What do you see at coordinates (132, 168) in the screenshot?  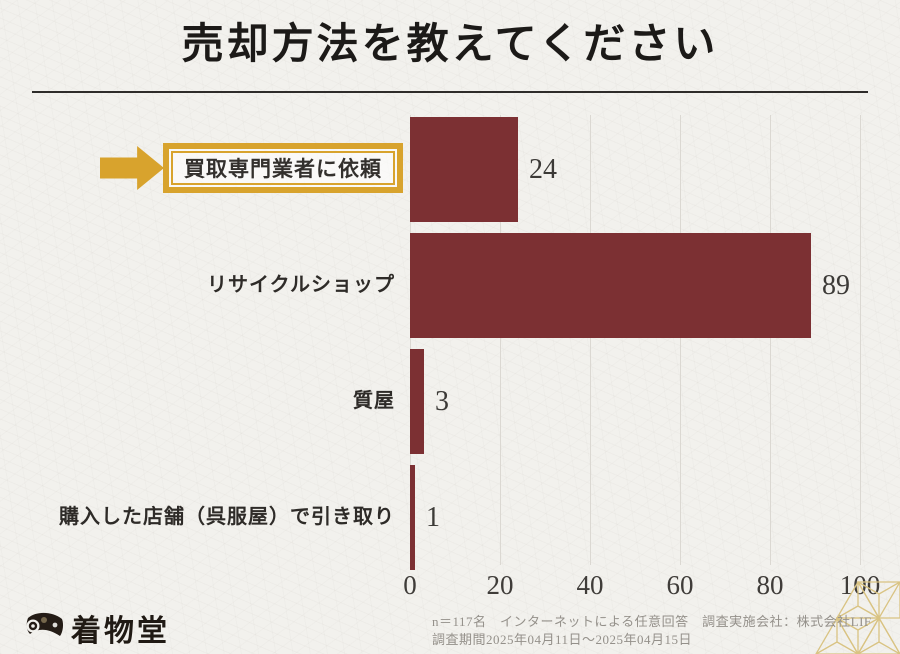 I see `highlight-arrow-icon` at bounding box center [132, 168].